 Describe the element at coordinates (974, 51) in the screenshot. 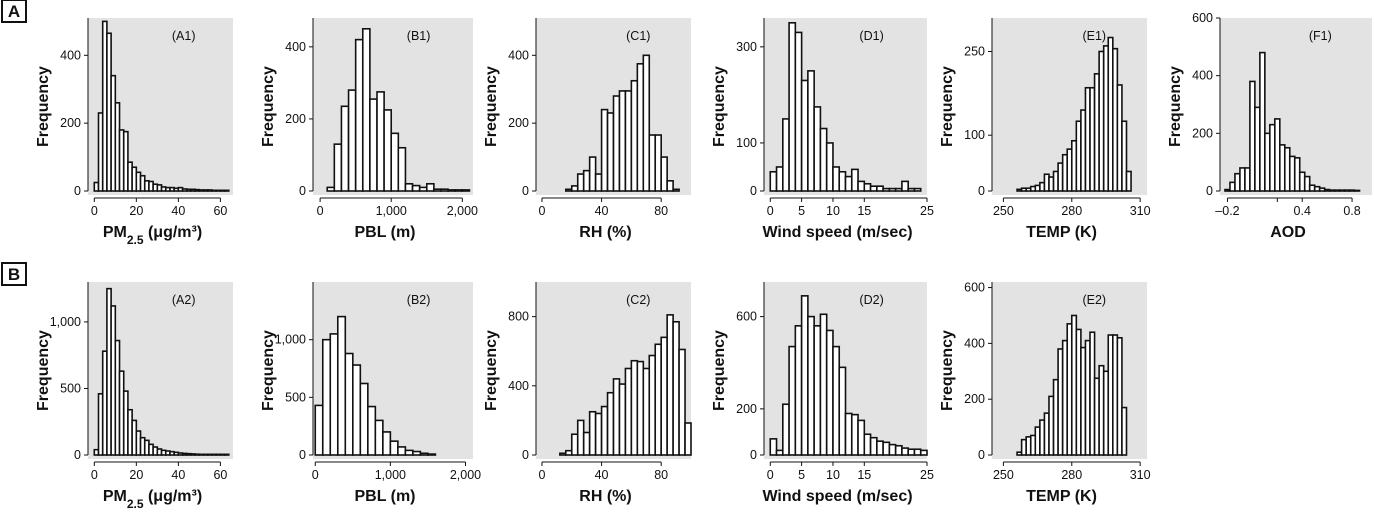

I see `y-tick-label-e1: 250` at that location.